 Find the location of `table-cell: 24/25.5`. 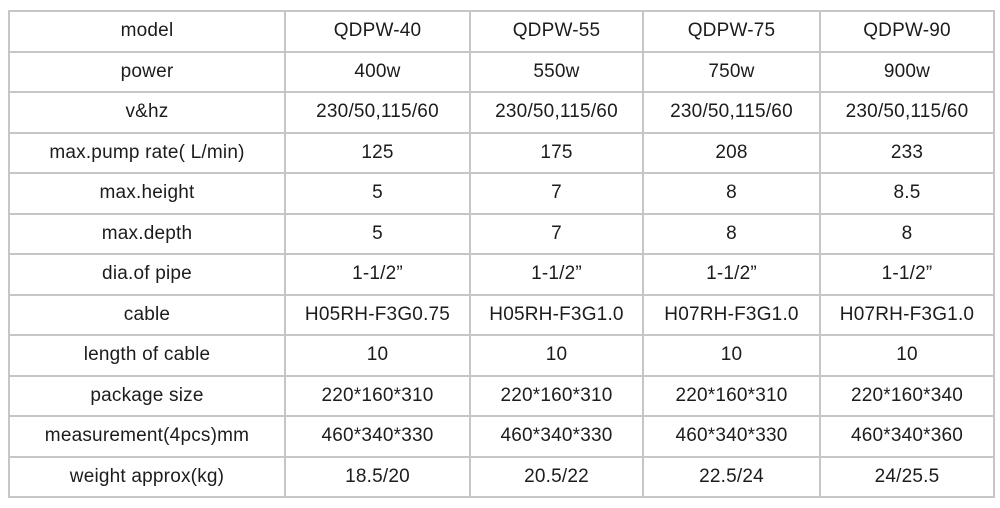

table-cell: 24/25.5 is located at coordinates (907, 476).